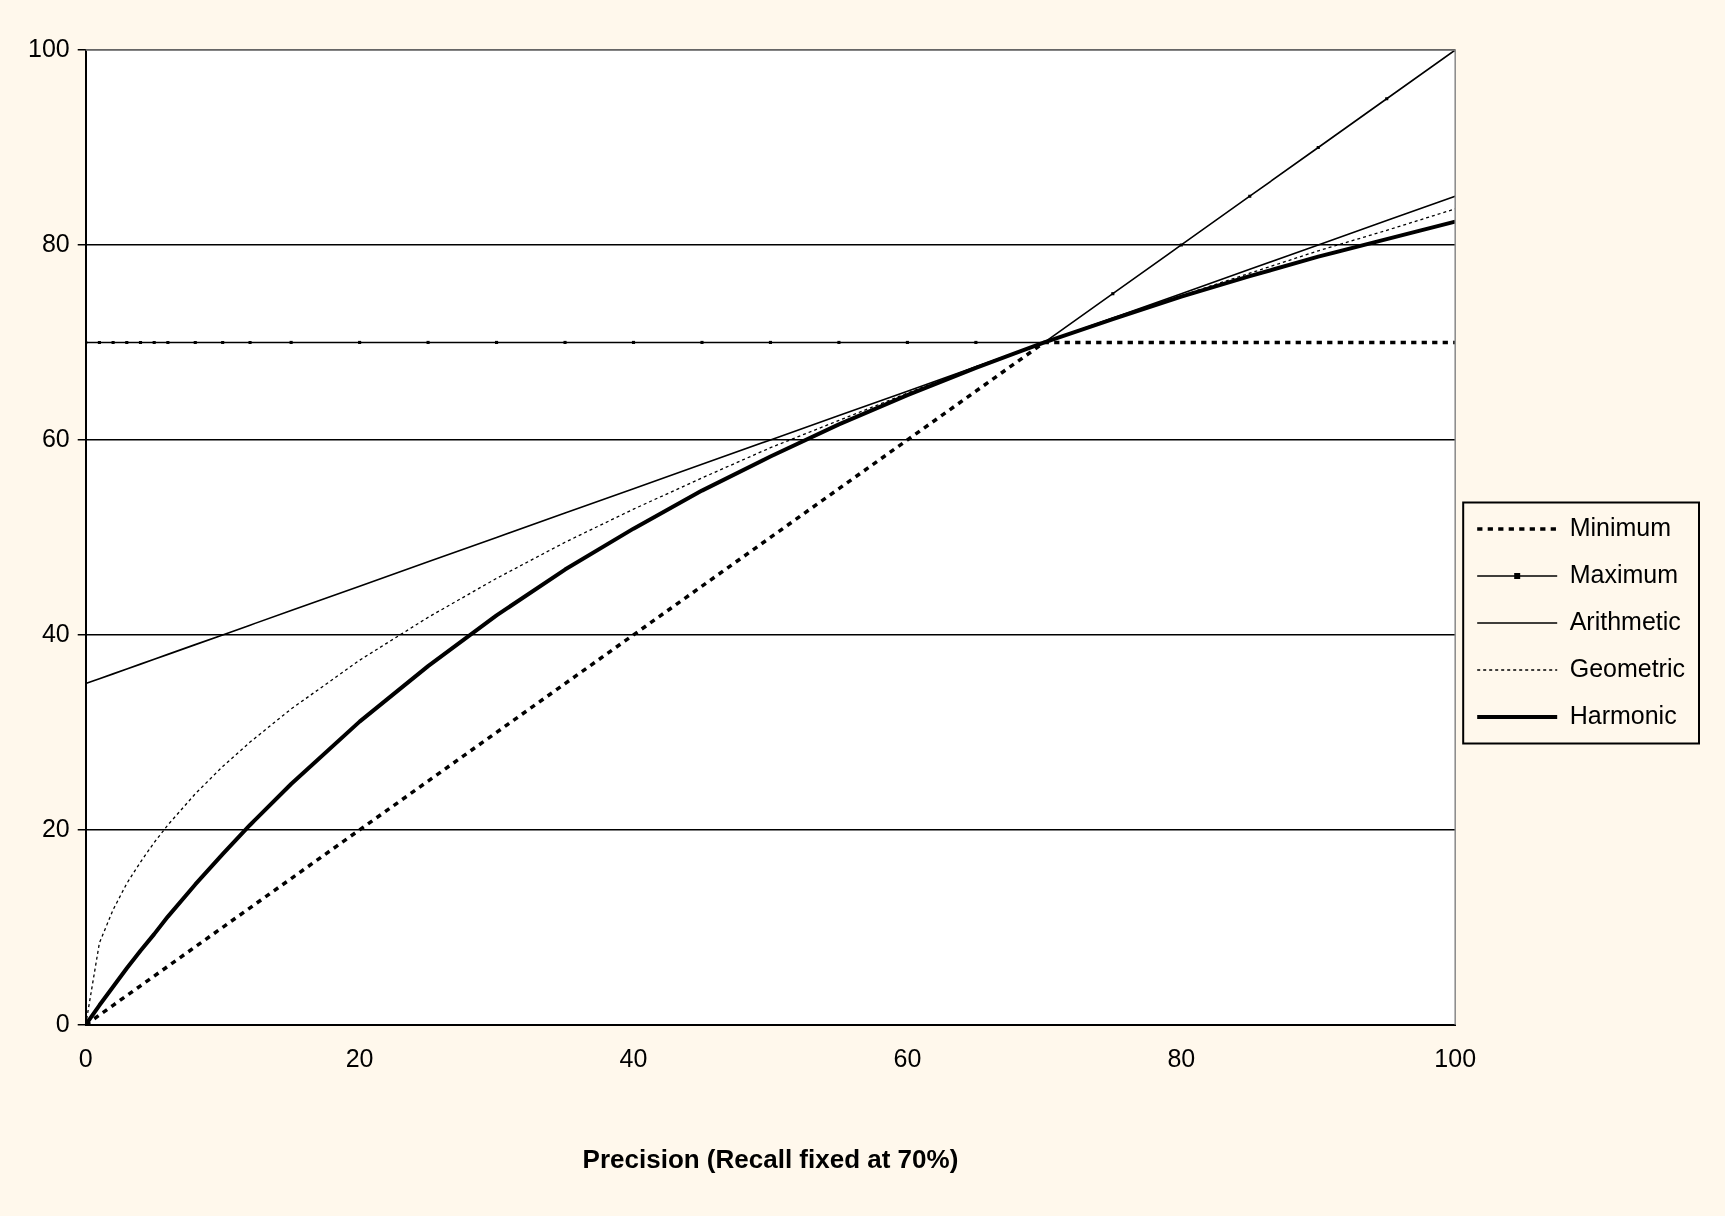 Image resolution: width=1725 pixels, height=1216 pixels. I want to click on y-tick-label: 0, so click(62, 1022).